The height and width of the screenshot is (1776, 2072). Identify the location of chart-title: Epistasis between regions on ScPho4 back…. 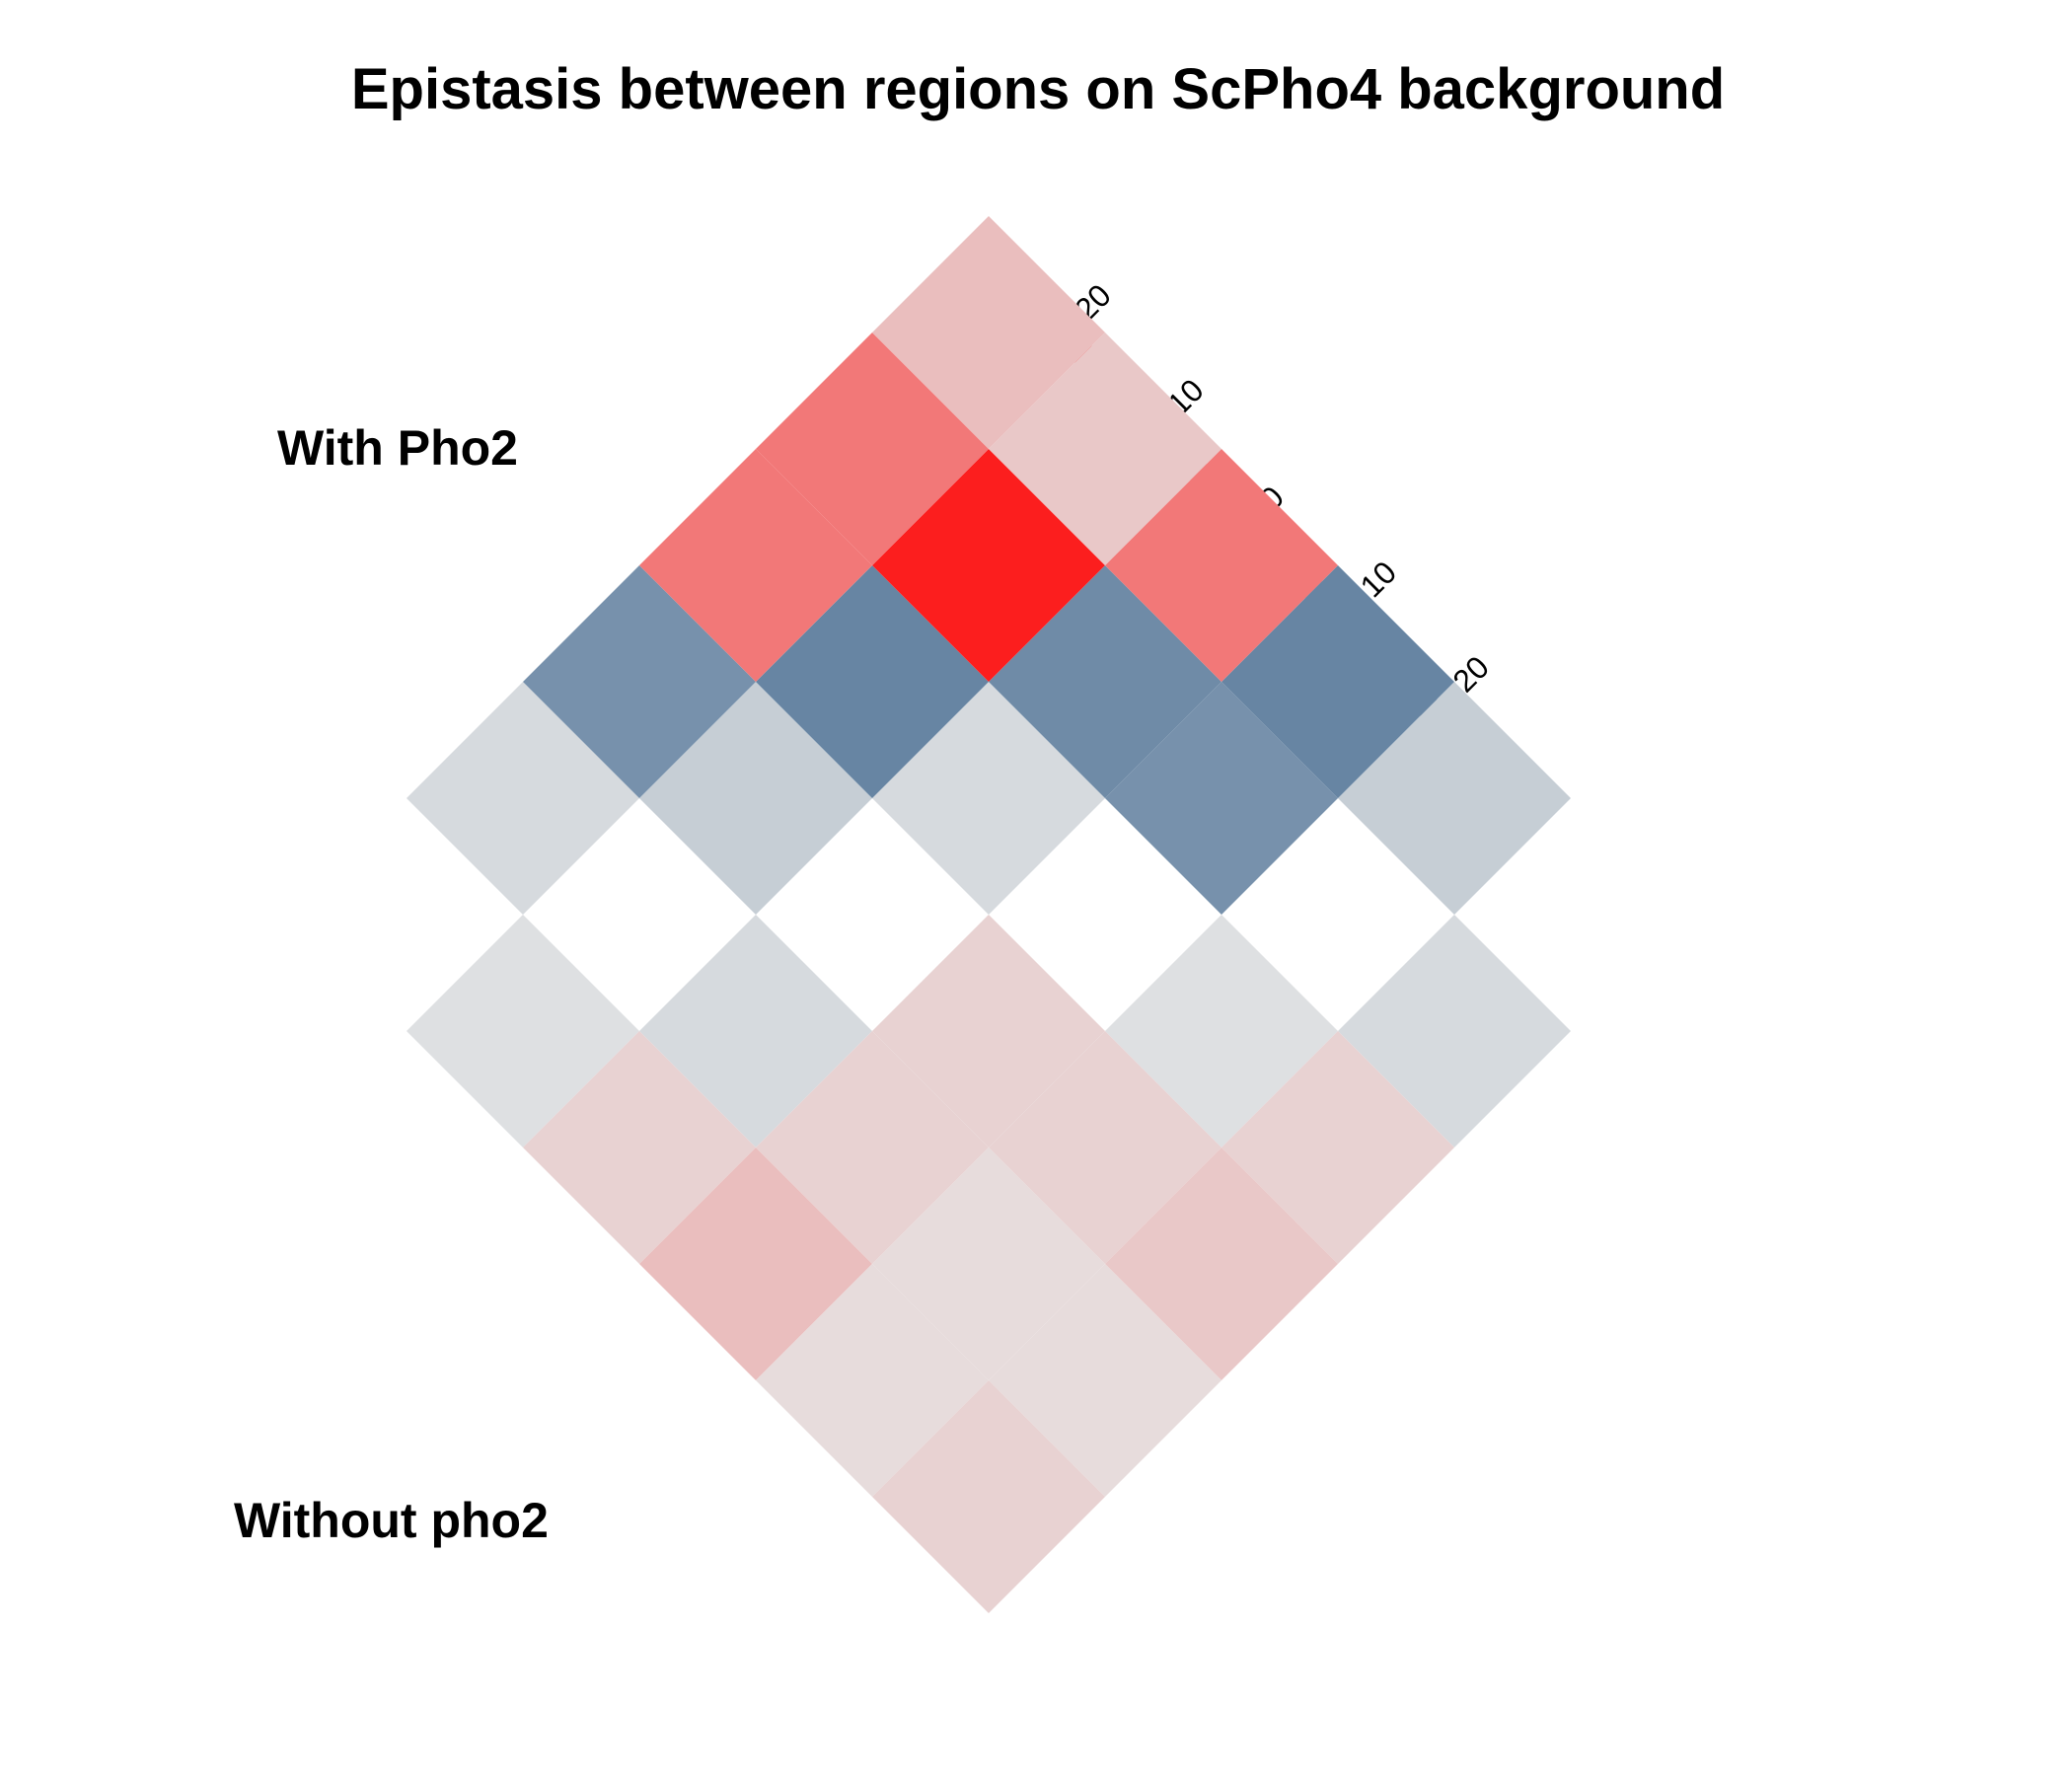
(1038, 89).